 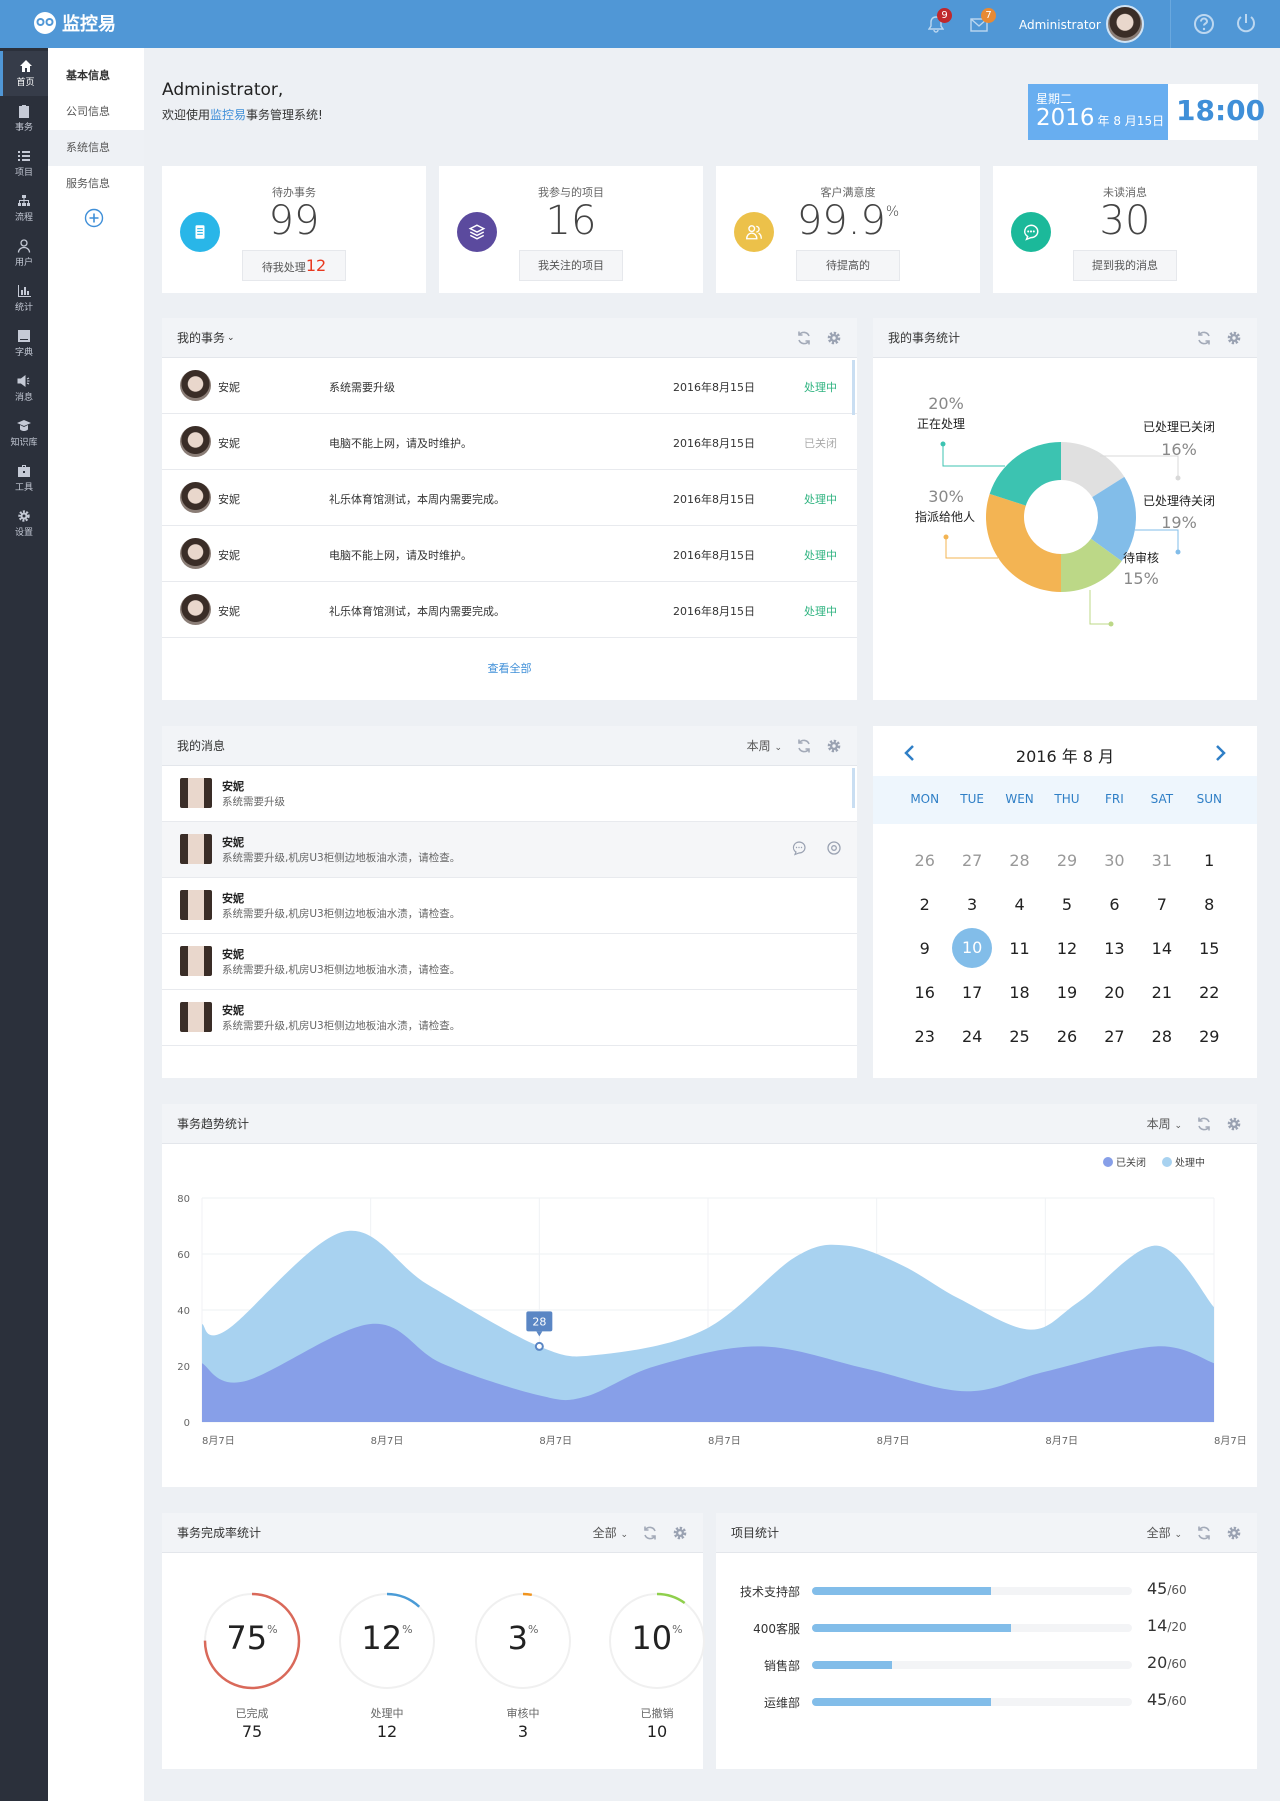 What do you see at coordinates (1019, 992) in the screenshot?
I see `calendar-day: 18` at bounding box center [1019, 992].